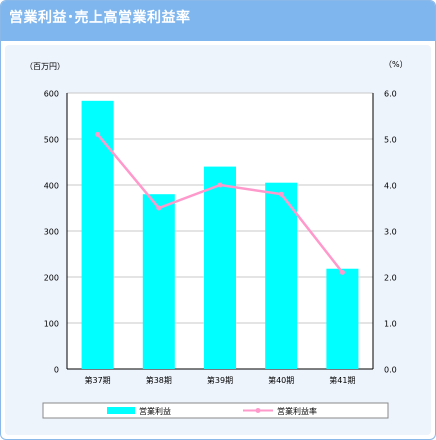 The width and height of the screenshot is (436, 440). I want to click on y-right-tick-label: 4.0, so click(390, 186).